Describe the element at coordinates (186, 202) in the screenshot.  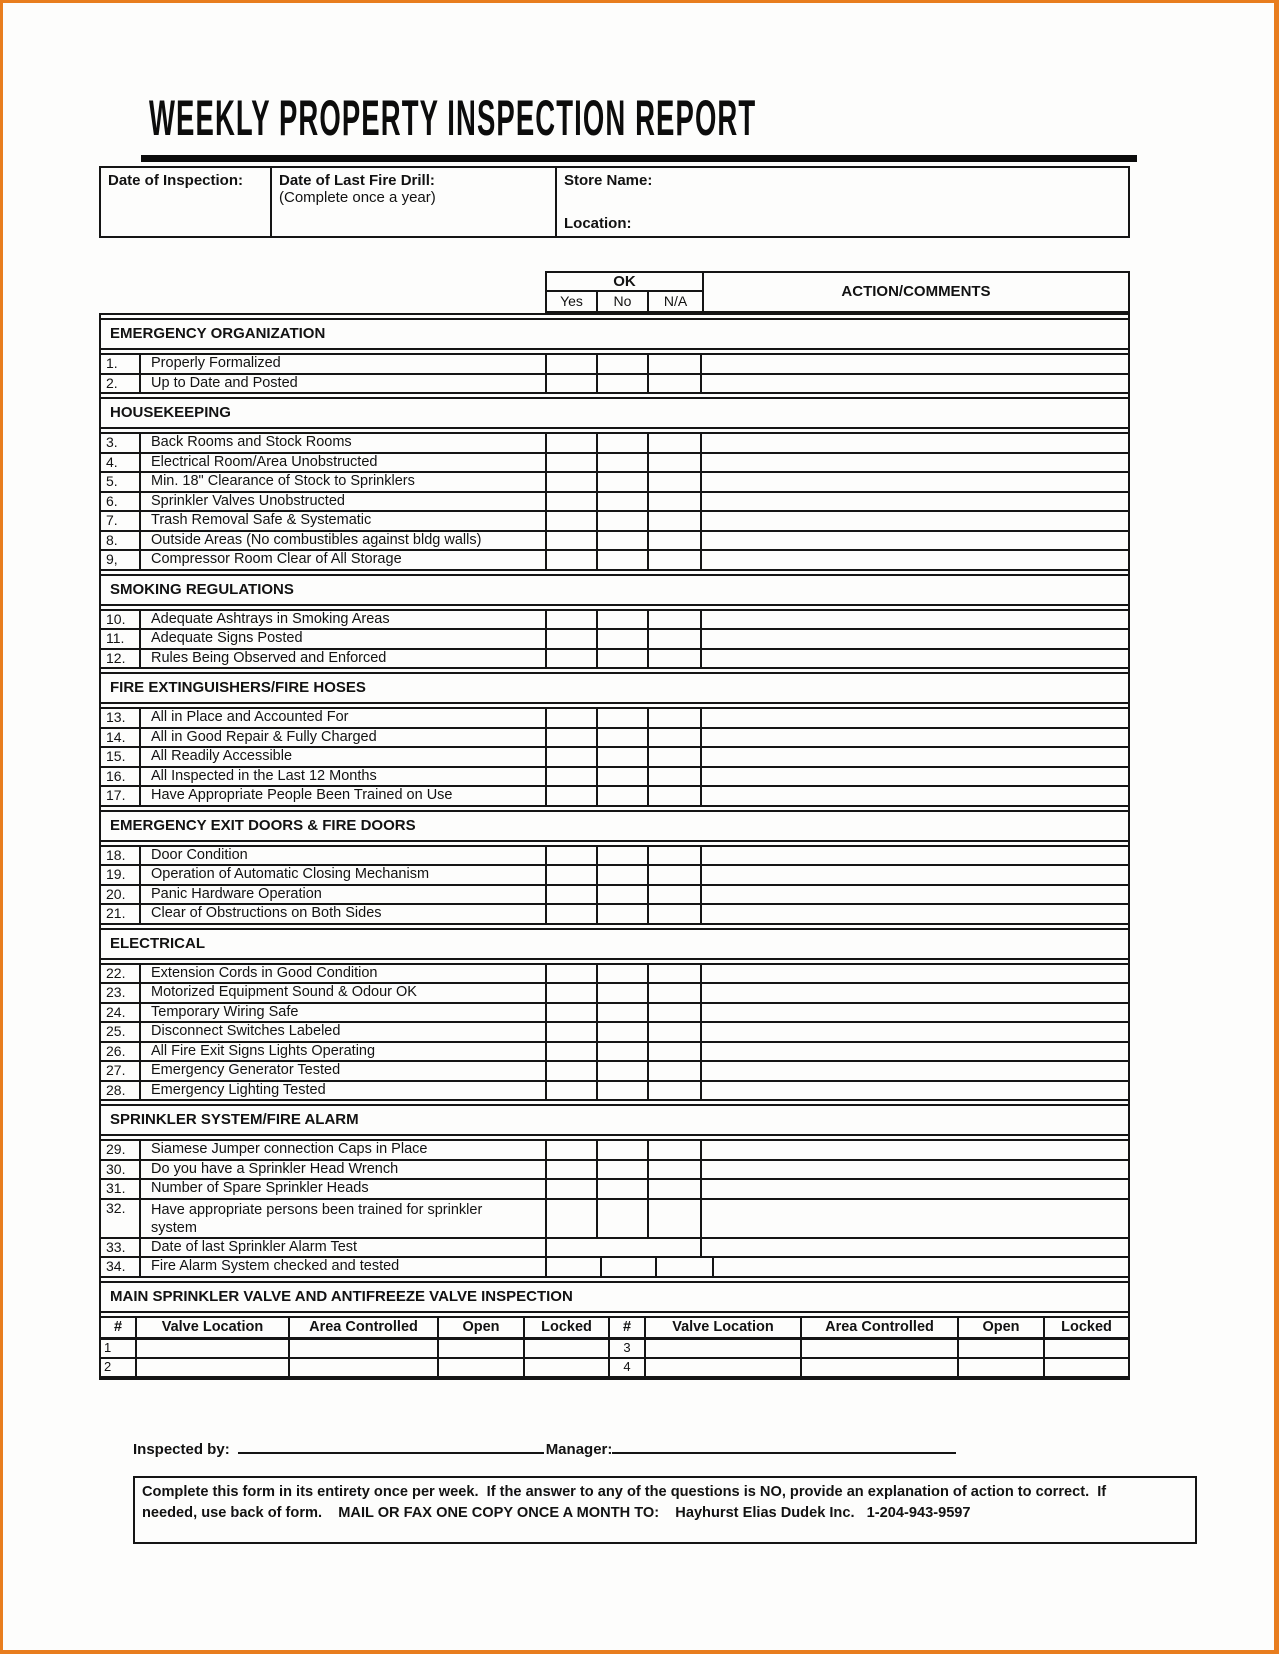
I see `date-of-inspection-cell: Date of Inspection:` at that location.